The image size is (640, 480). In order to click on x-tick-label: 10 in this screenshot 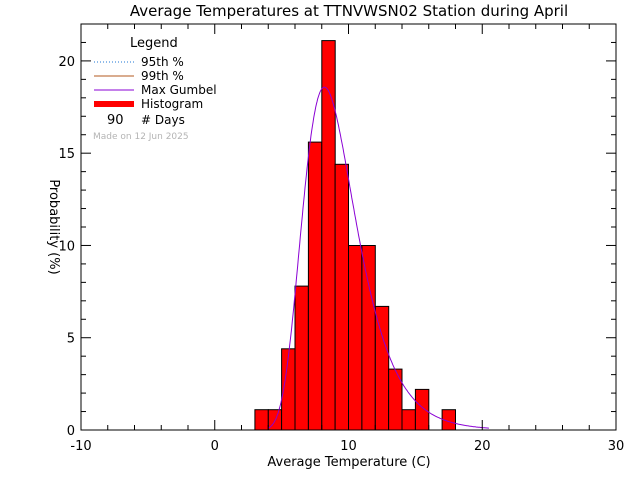, I will do `click(348, 446)`.